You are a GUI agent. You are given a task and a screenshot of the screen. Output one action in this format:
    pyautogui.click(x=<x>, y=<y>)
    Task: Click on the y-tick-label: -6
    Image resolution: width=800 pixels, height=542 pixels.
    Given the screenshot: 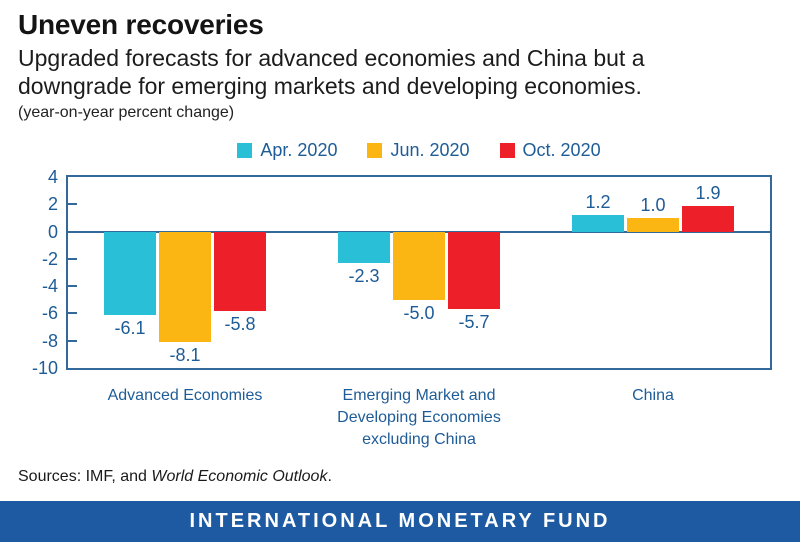 What is the action you would take?
    pyautogui.click(x=49, y=313)
    